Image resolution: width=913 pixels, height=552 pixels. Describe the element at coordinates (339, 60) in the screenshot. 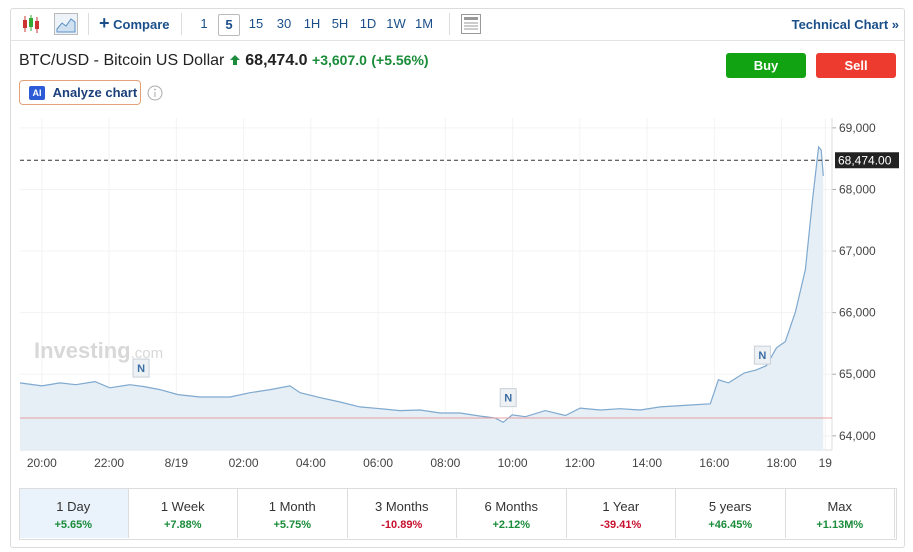

I see `change: +3,607.0` at that location.